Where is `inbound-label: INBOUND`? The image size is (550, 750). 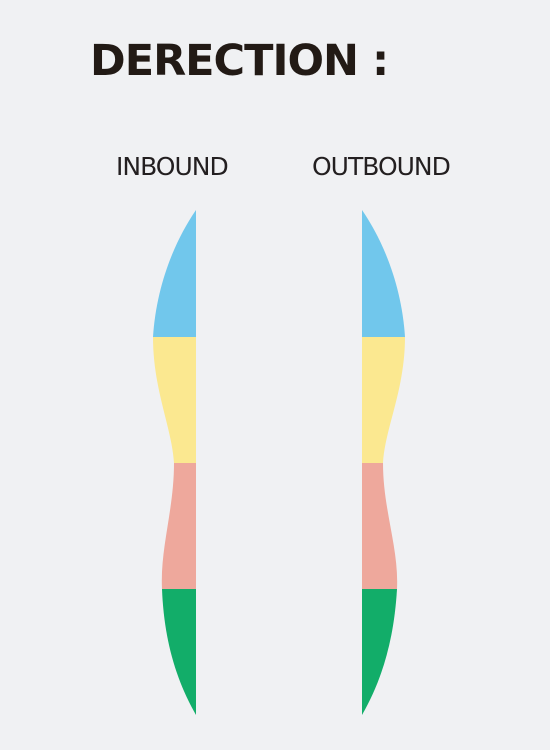 inbound-label: INBOUND is located at coordinates (172, 166).